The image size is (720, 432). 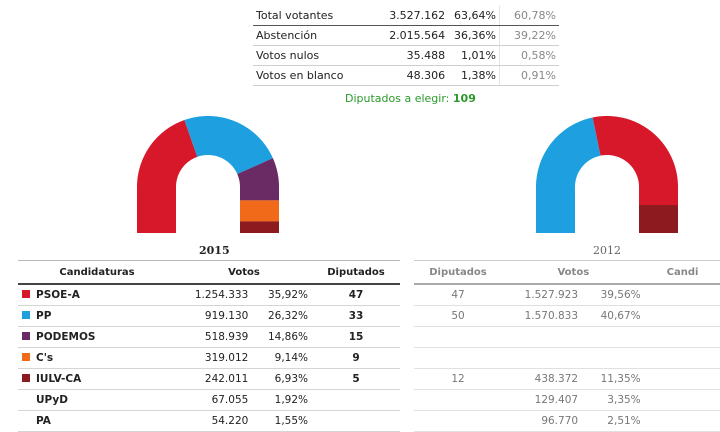 I want to click on party-name: PSOE-A, so click(x=58, y=295).